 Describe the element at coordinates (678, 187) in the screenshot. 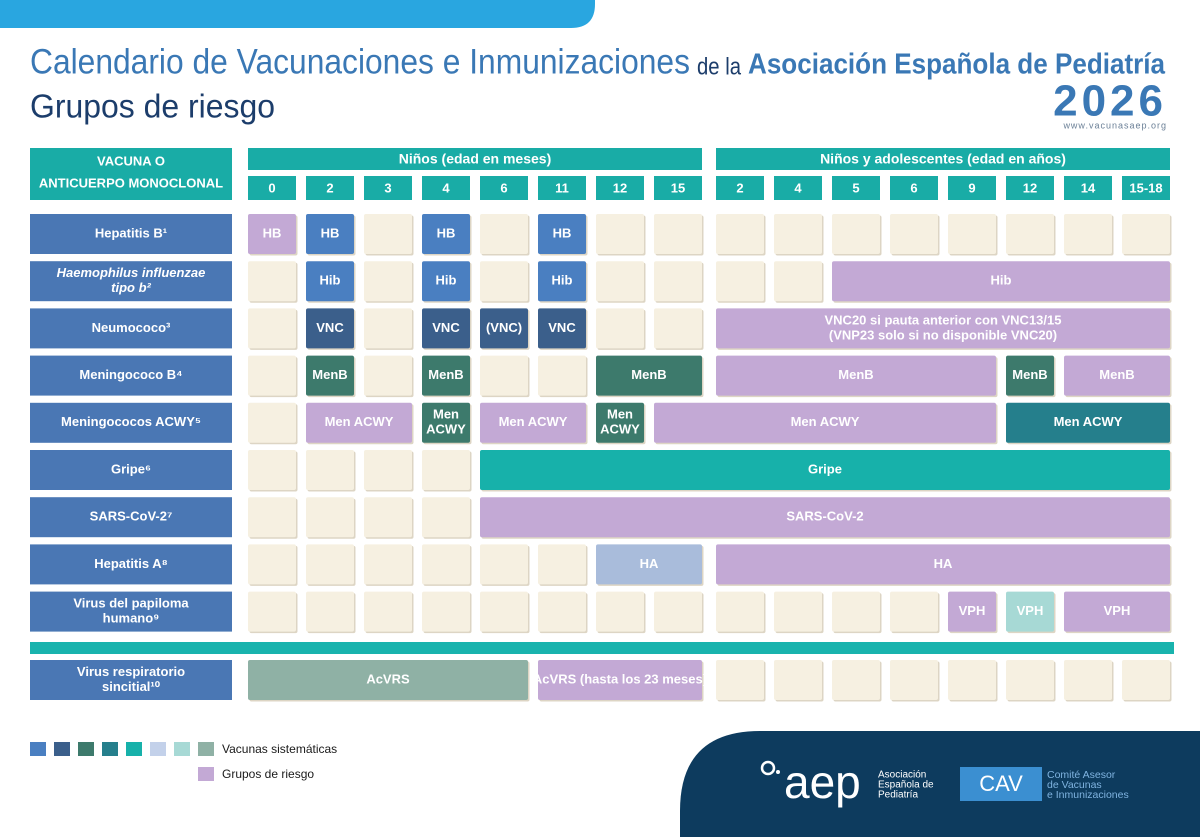

I see `age-label: 15` at that location.